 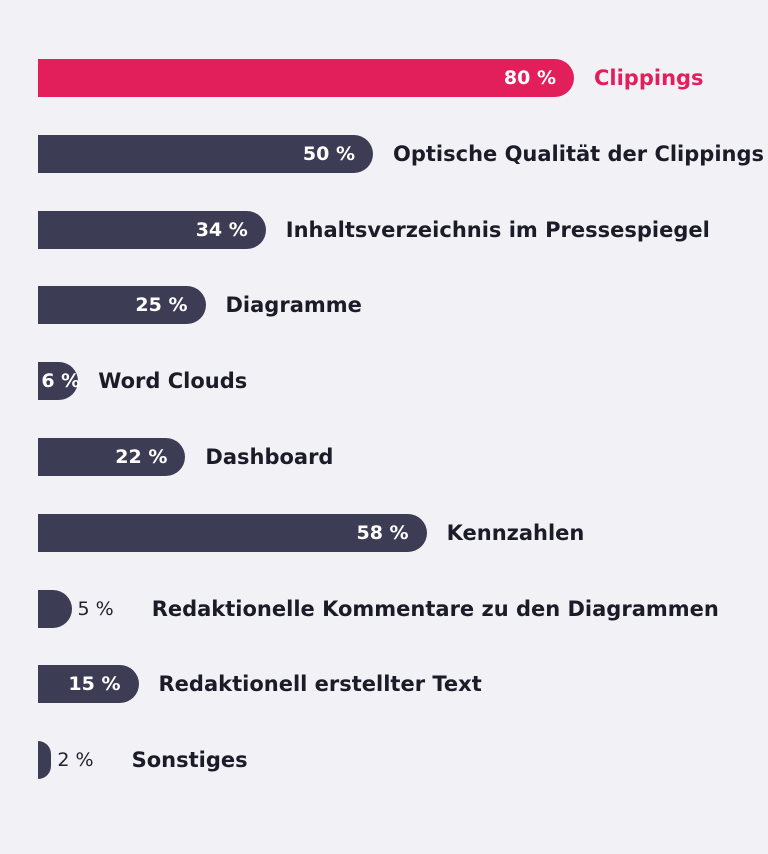 I want to click on bar: 6 %, so click(x=59, y=381).